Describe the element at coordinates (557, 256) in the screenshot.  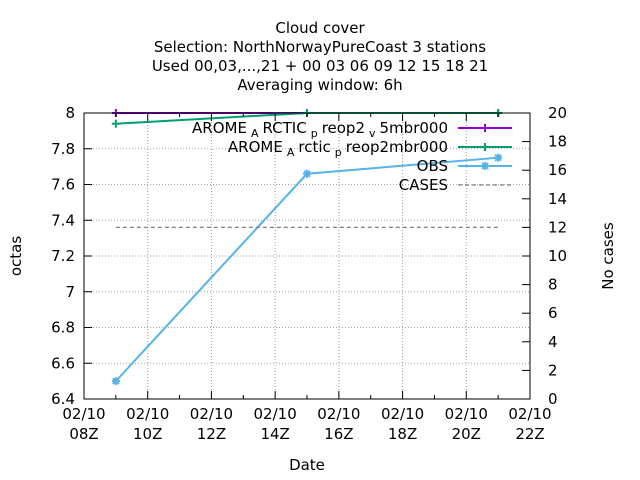
I see `y2-tick-label: 10` at that location.